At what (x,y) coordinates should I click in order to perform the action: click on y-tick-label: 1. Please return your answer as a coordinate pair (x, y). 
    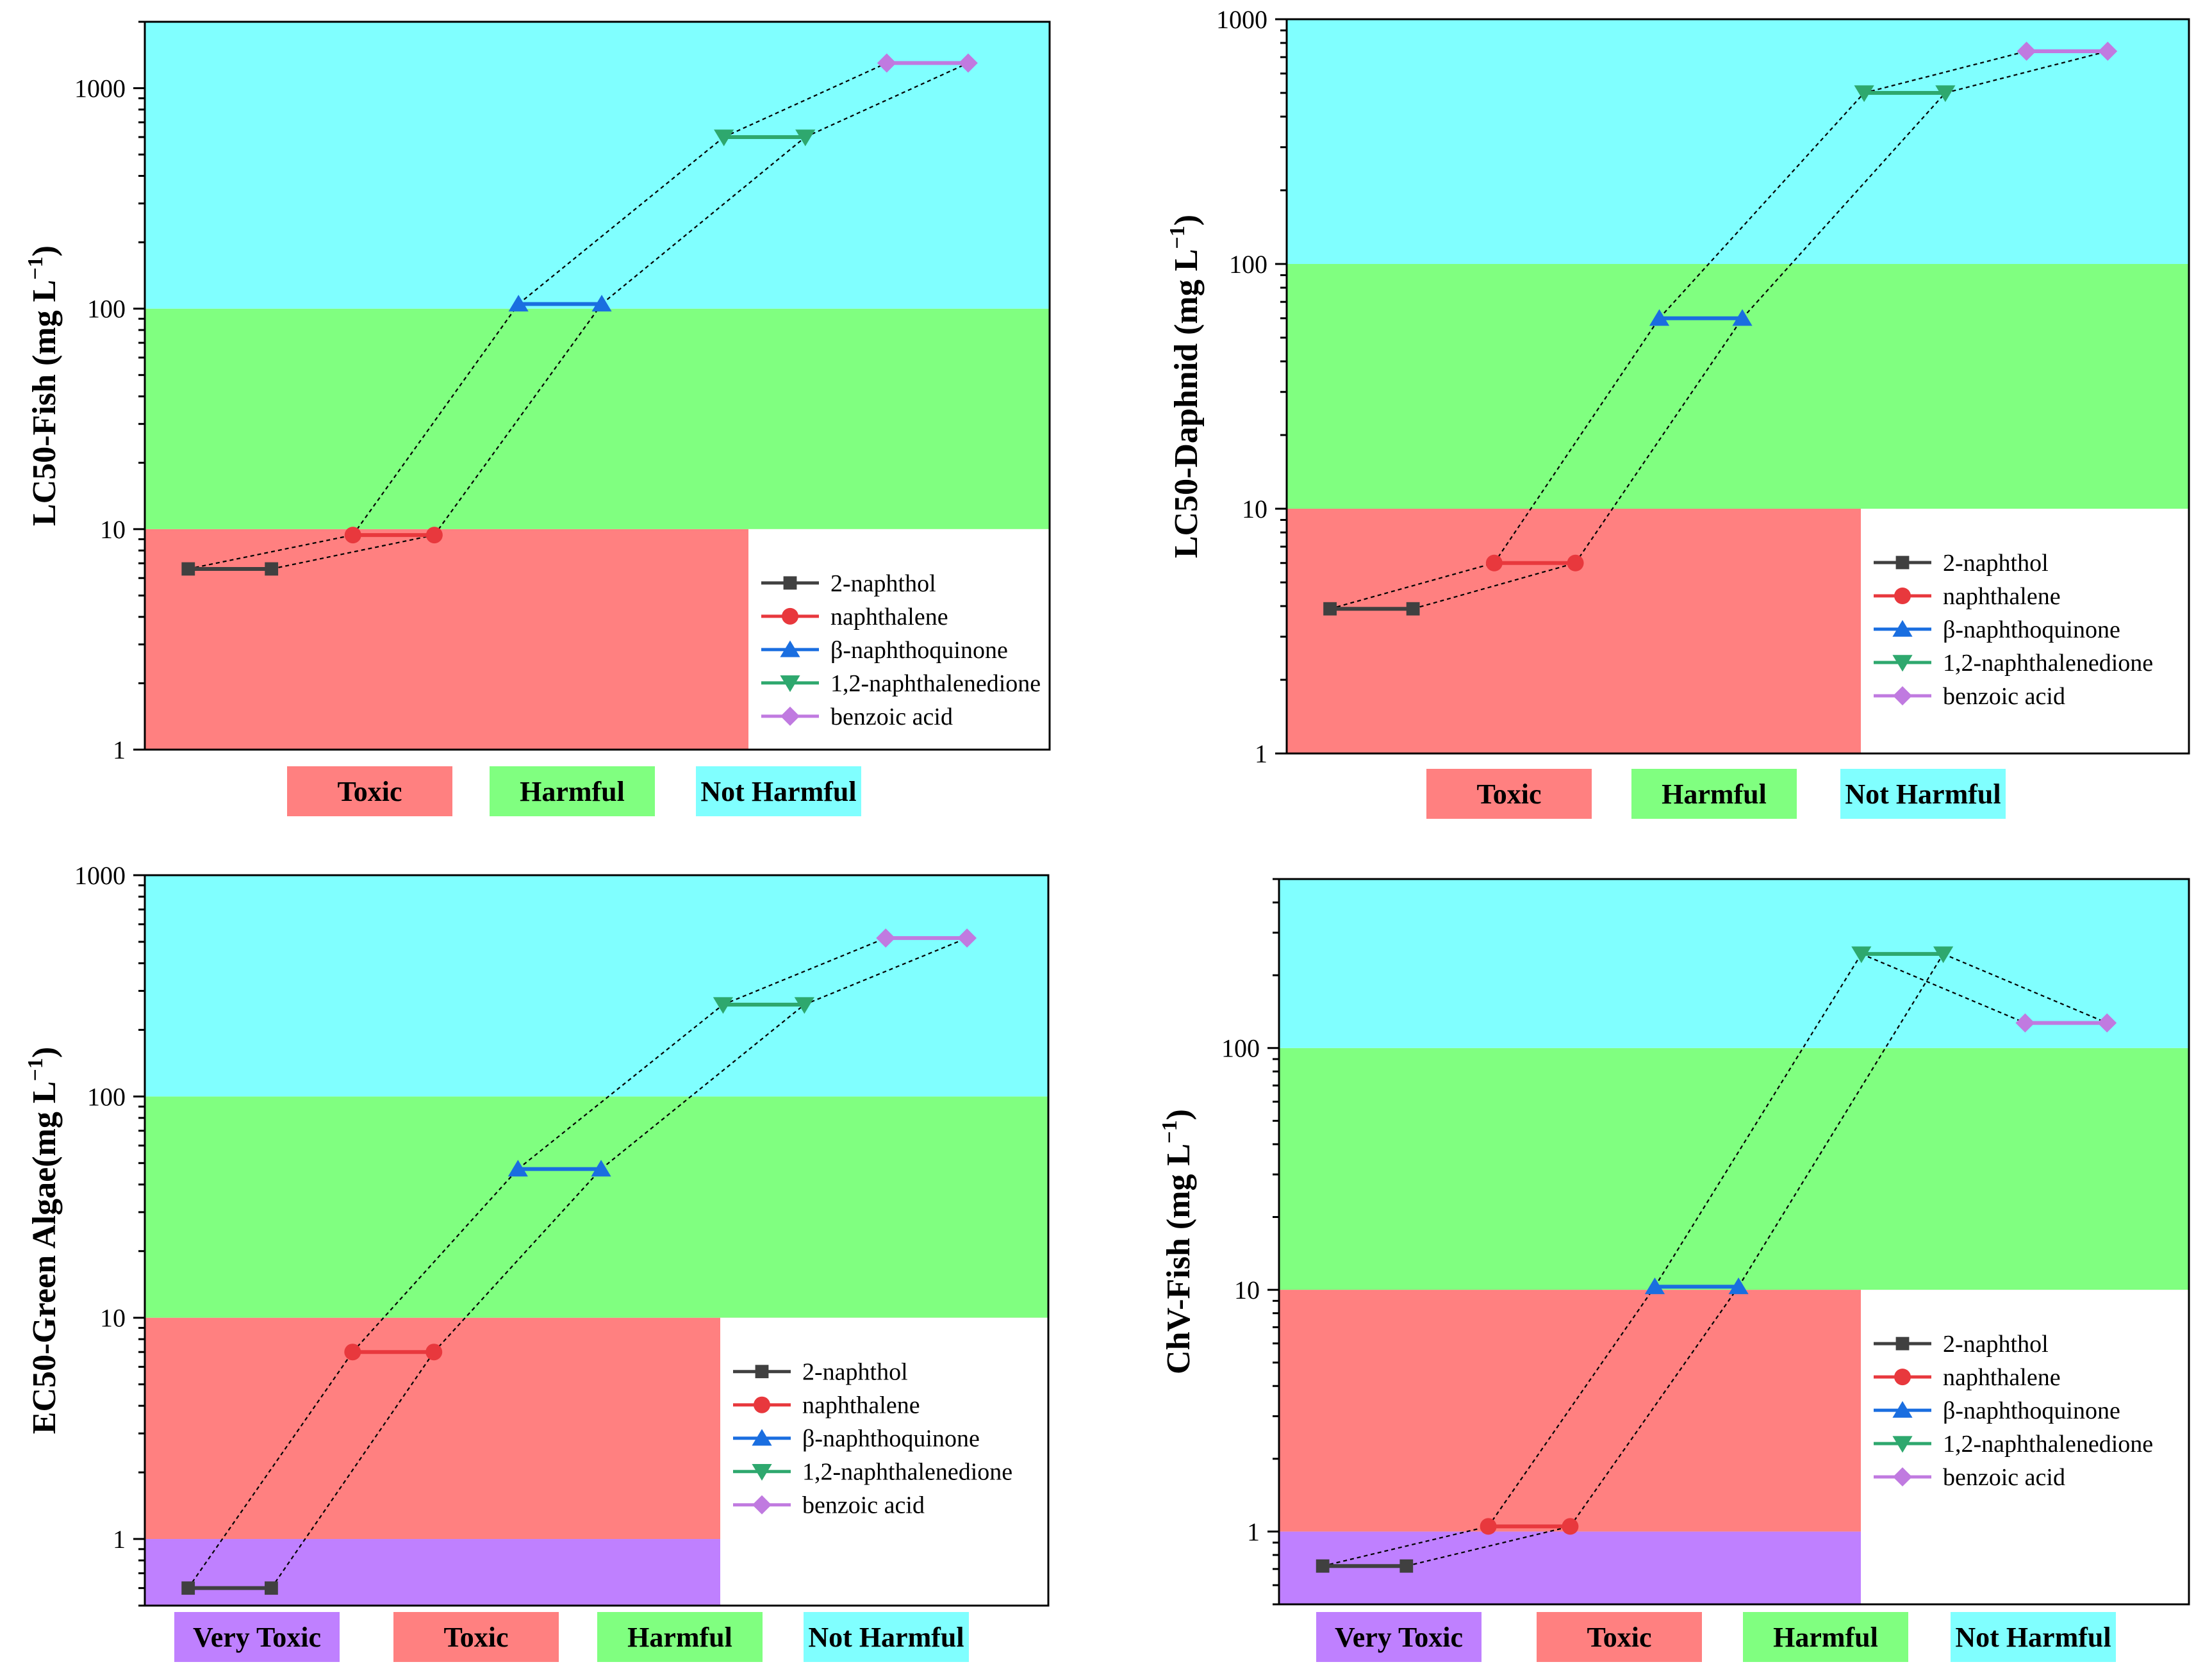
    Looking at the image, I should click on (1261, 753).